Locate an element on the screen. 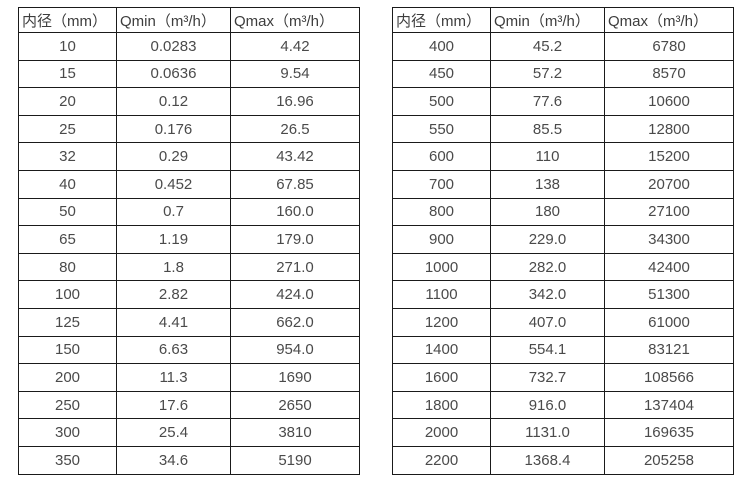 Image resolution: width=750 pixels, height=483 pixels. qmax-cell: 12800 is located at coordinates (669, 129).